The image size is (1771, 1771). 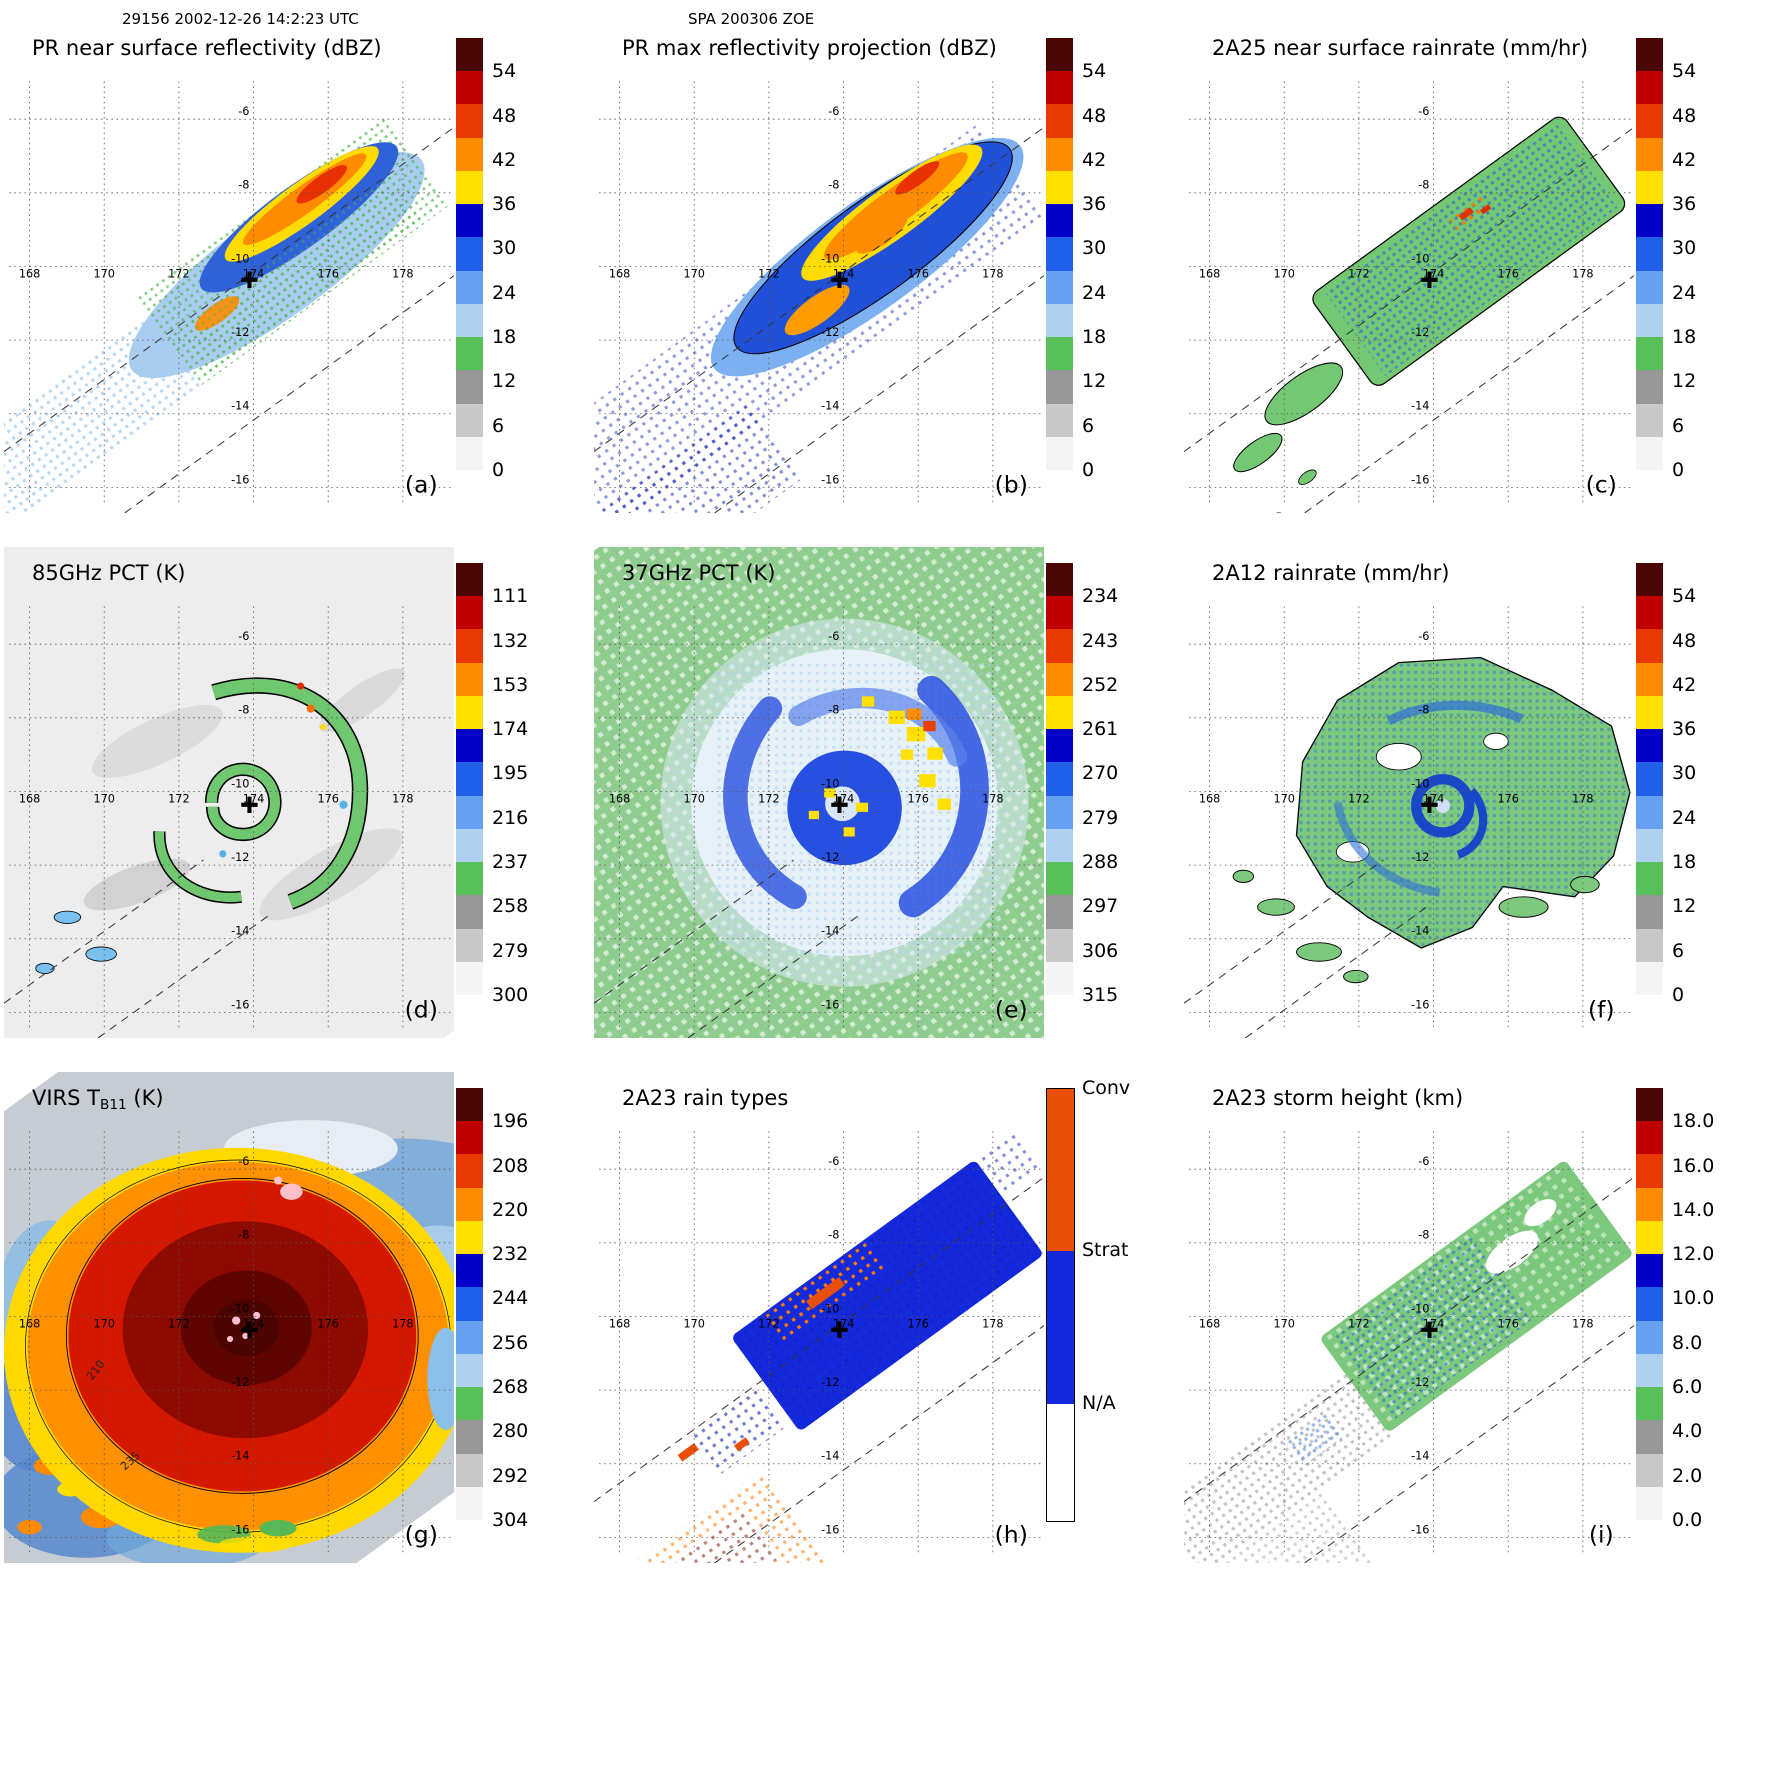 I want to click on longitude-label: 178, so click(x=1582, y=1324).